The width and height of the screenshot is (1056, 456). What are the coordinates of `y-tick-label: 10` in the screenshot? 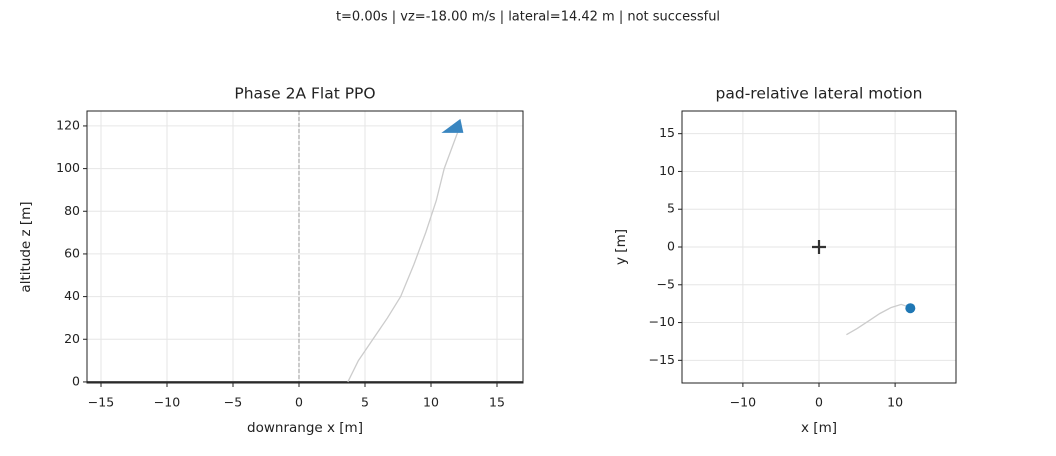 It's located at (667, 170).